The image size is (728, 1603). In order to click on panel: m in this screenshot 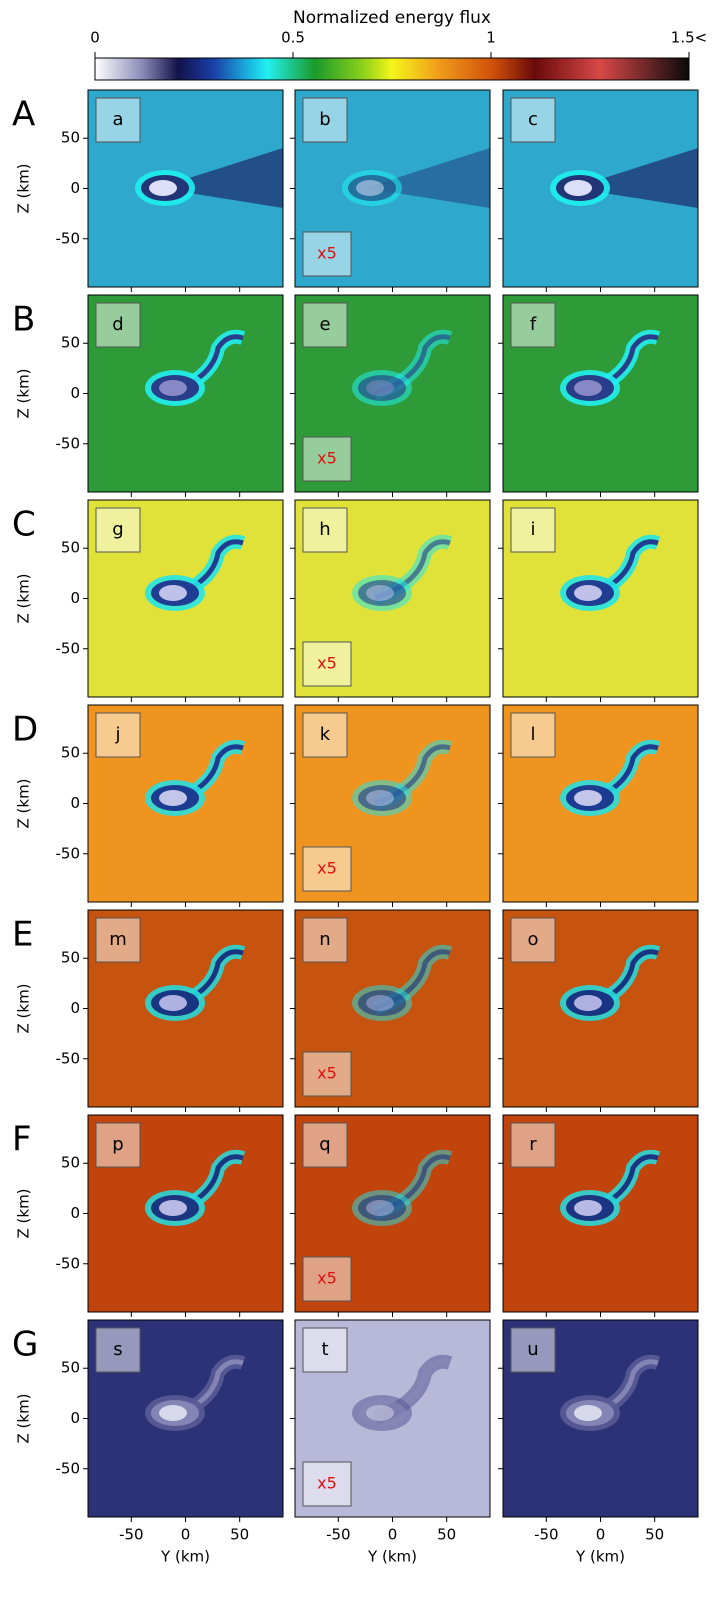, I will do `click(185, 1008)`.